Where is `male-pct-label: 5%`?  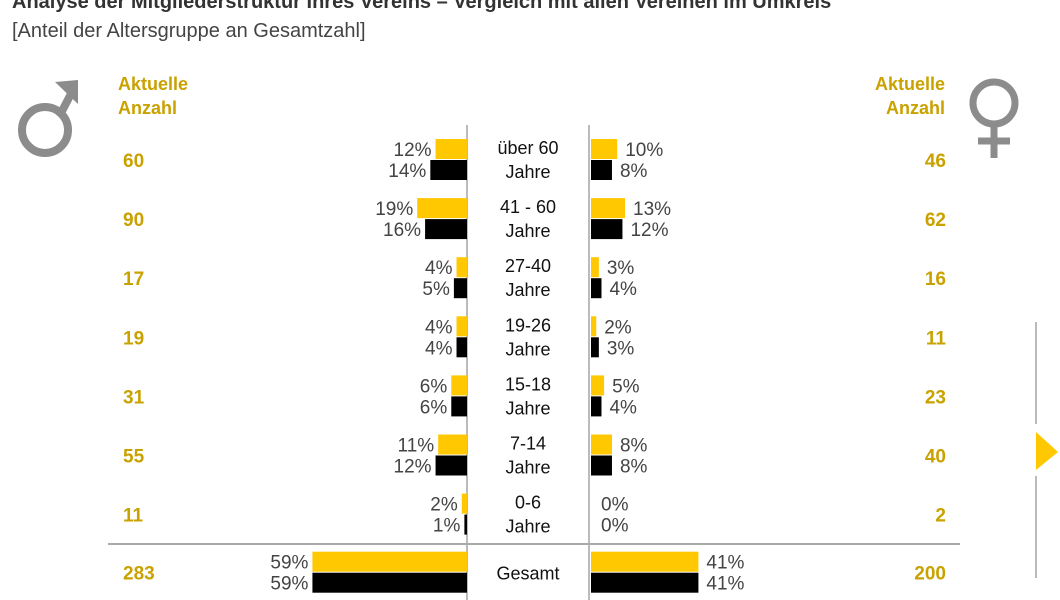 male-pct-label: 5% is located at coordinates (436, 289).